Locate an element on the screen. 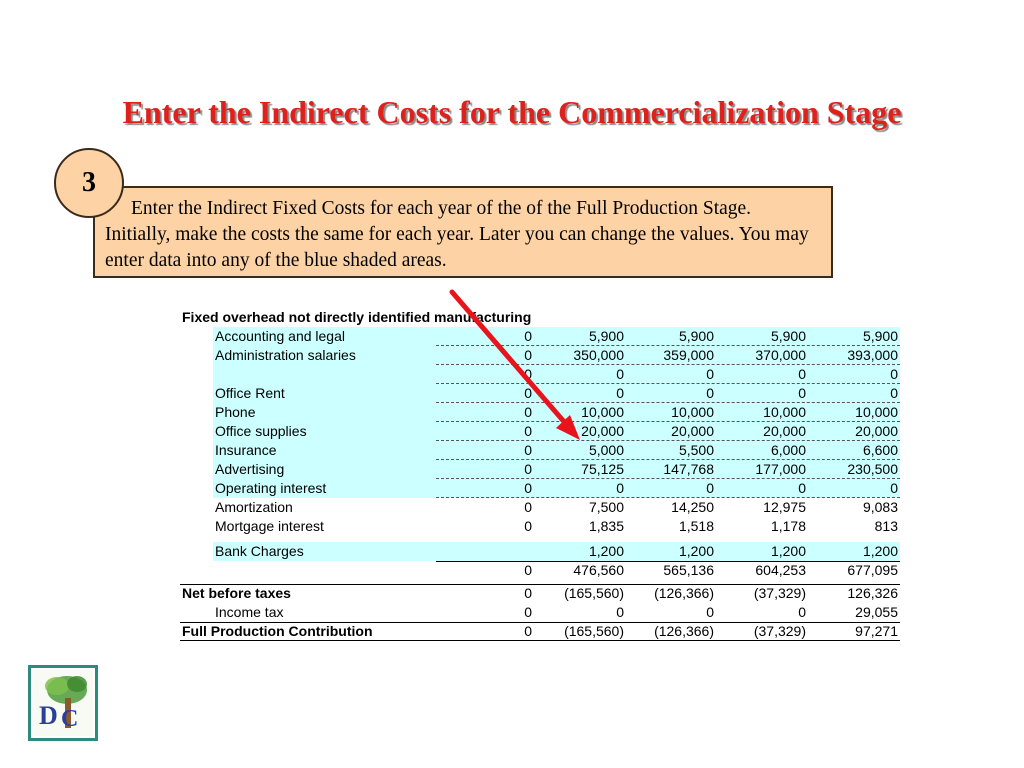 Image resolution: width=1024 pixels, height=768 pixels. row-label: Administration salaries is located at coordinates (285, 355).